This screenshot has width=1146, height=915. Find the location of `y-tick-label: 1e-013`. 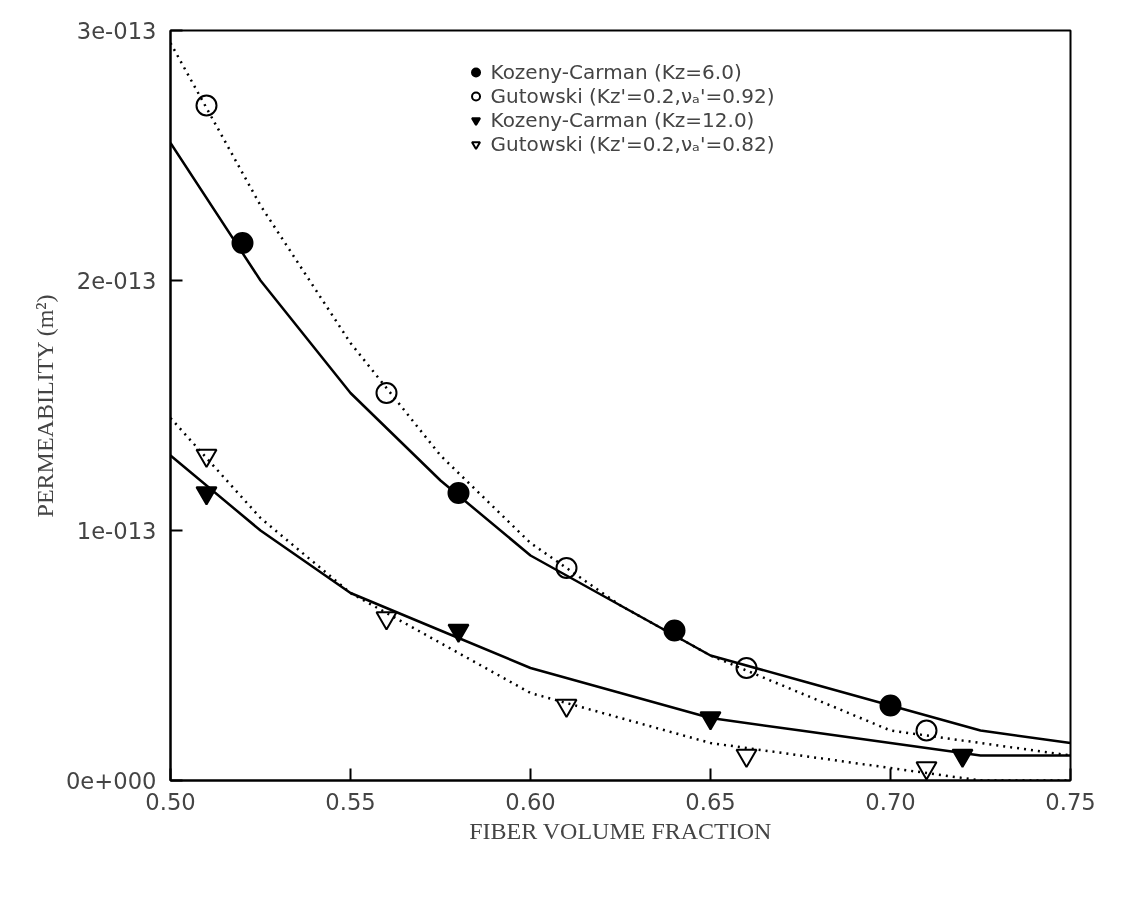

y-tick-label: 1e-013 is located at coordinates (116, 531).